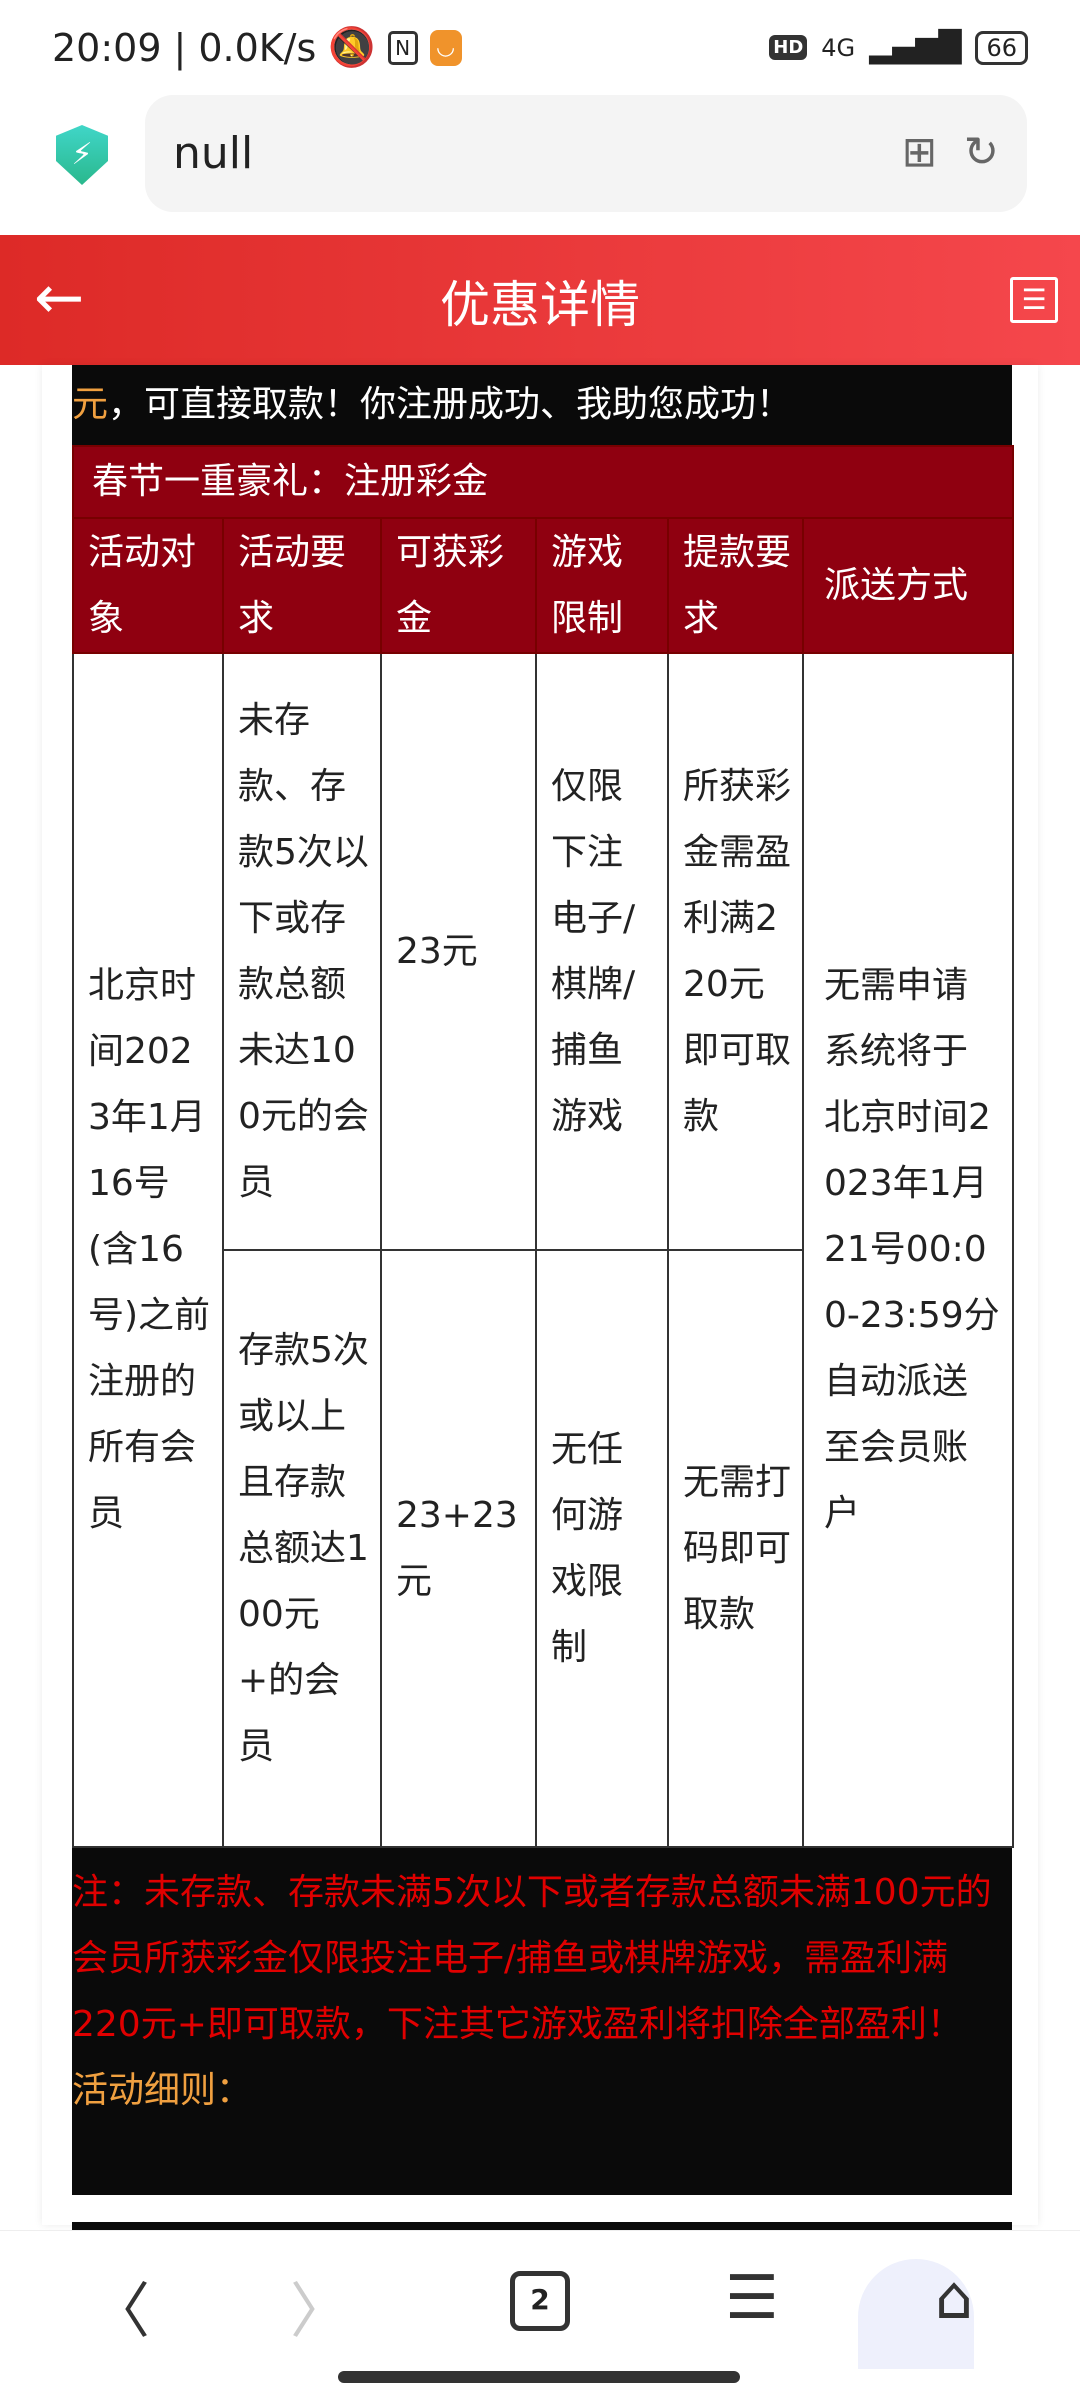  Describe the element at coordinates (916, 2314) in the screenshot. I see `ghost-mascot-icon` at that location.